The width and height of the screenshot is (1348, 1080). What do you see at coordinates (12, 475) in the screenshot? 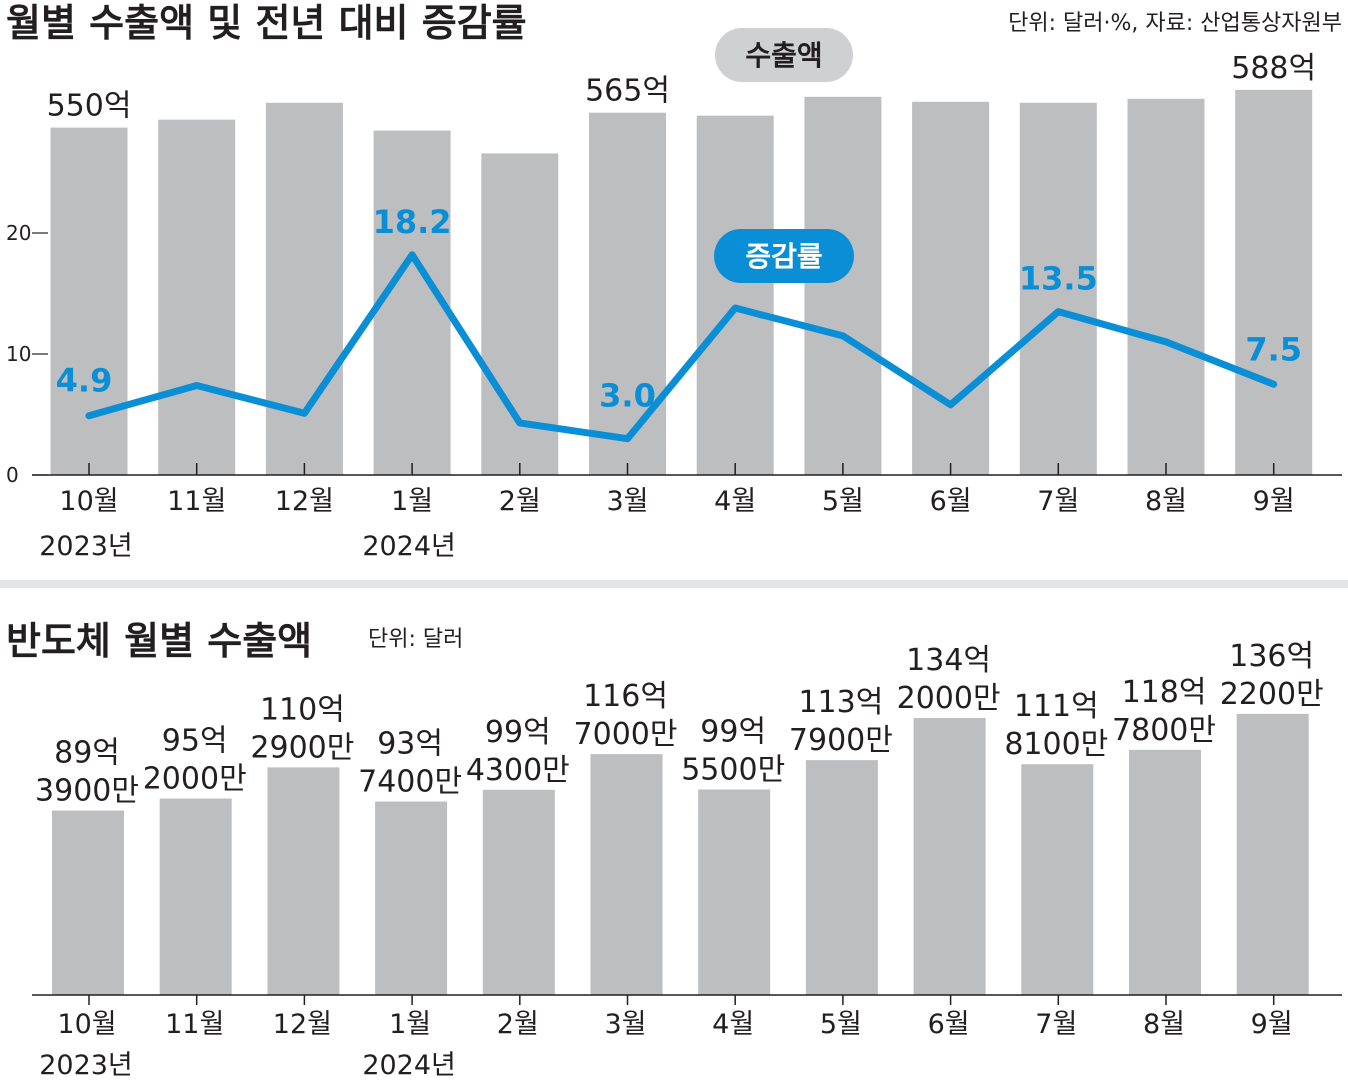
I see `y-tick-label: 0` at bounding box center [12, 475].